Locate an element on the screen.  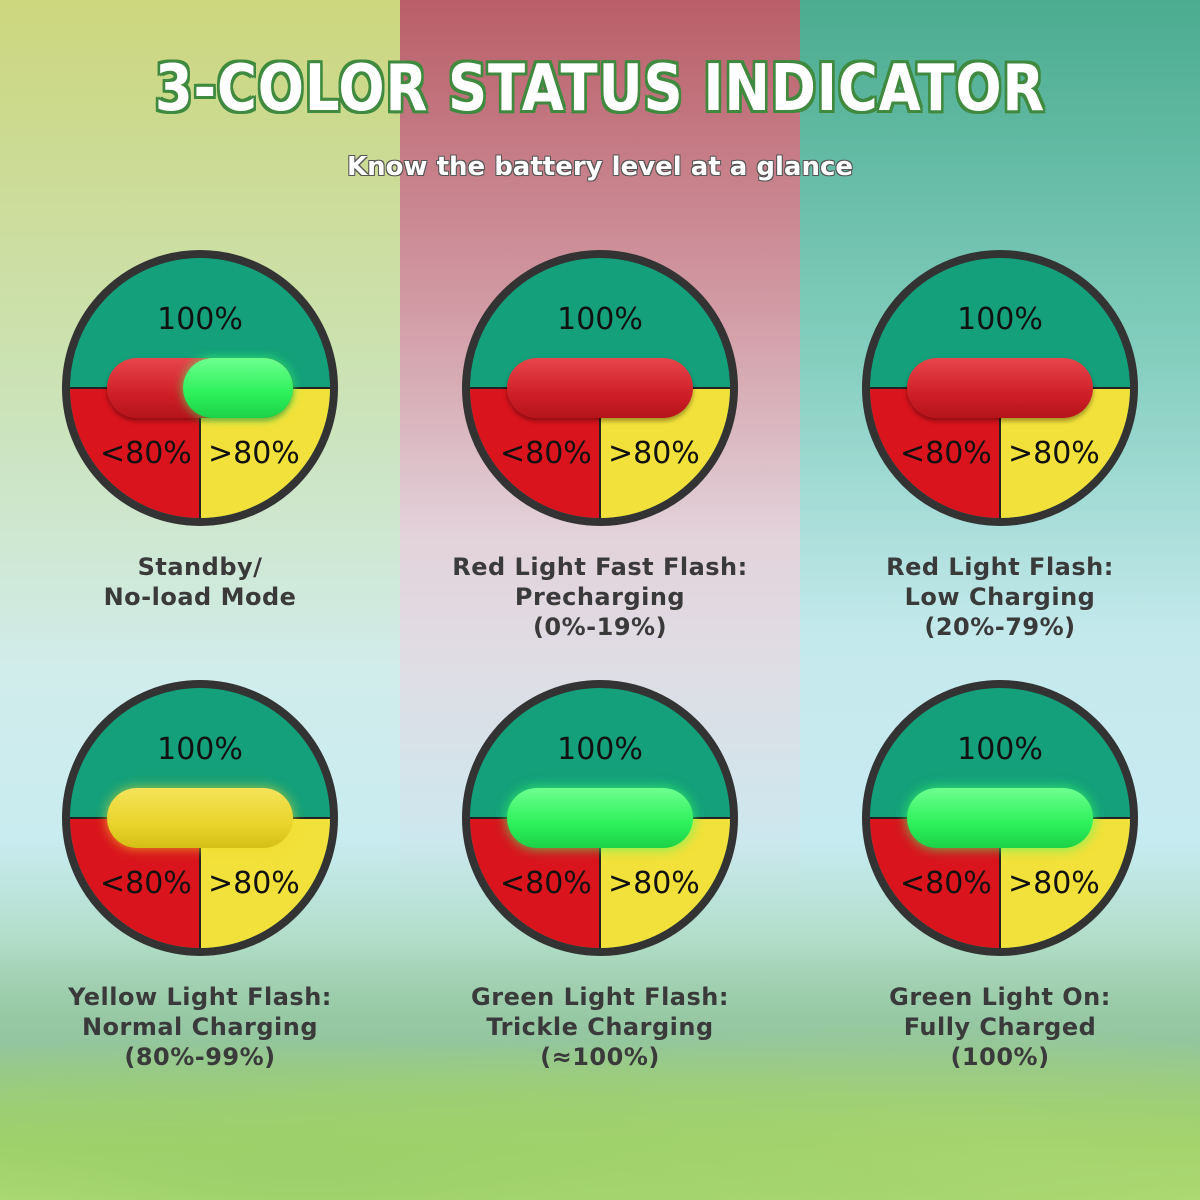
status-caption: Red Light Flash: Low Charging (20%-79%) is located at coordinates (1000, 597).